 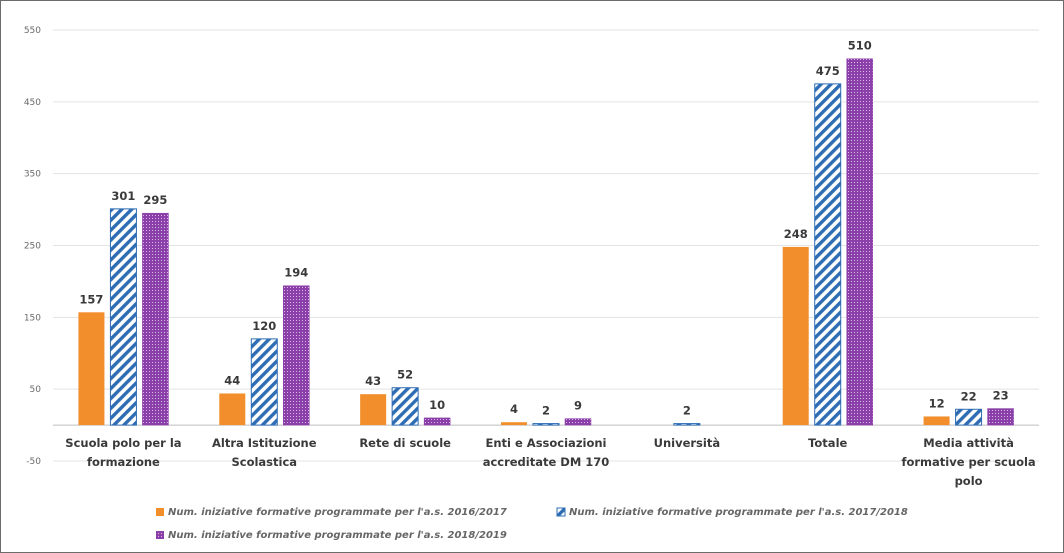 What do you see at coordinates (123, 462) in the screenshot?
I see `category-label: formazione` at bounding box center [123, 462].